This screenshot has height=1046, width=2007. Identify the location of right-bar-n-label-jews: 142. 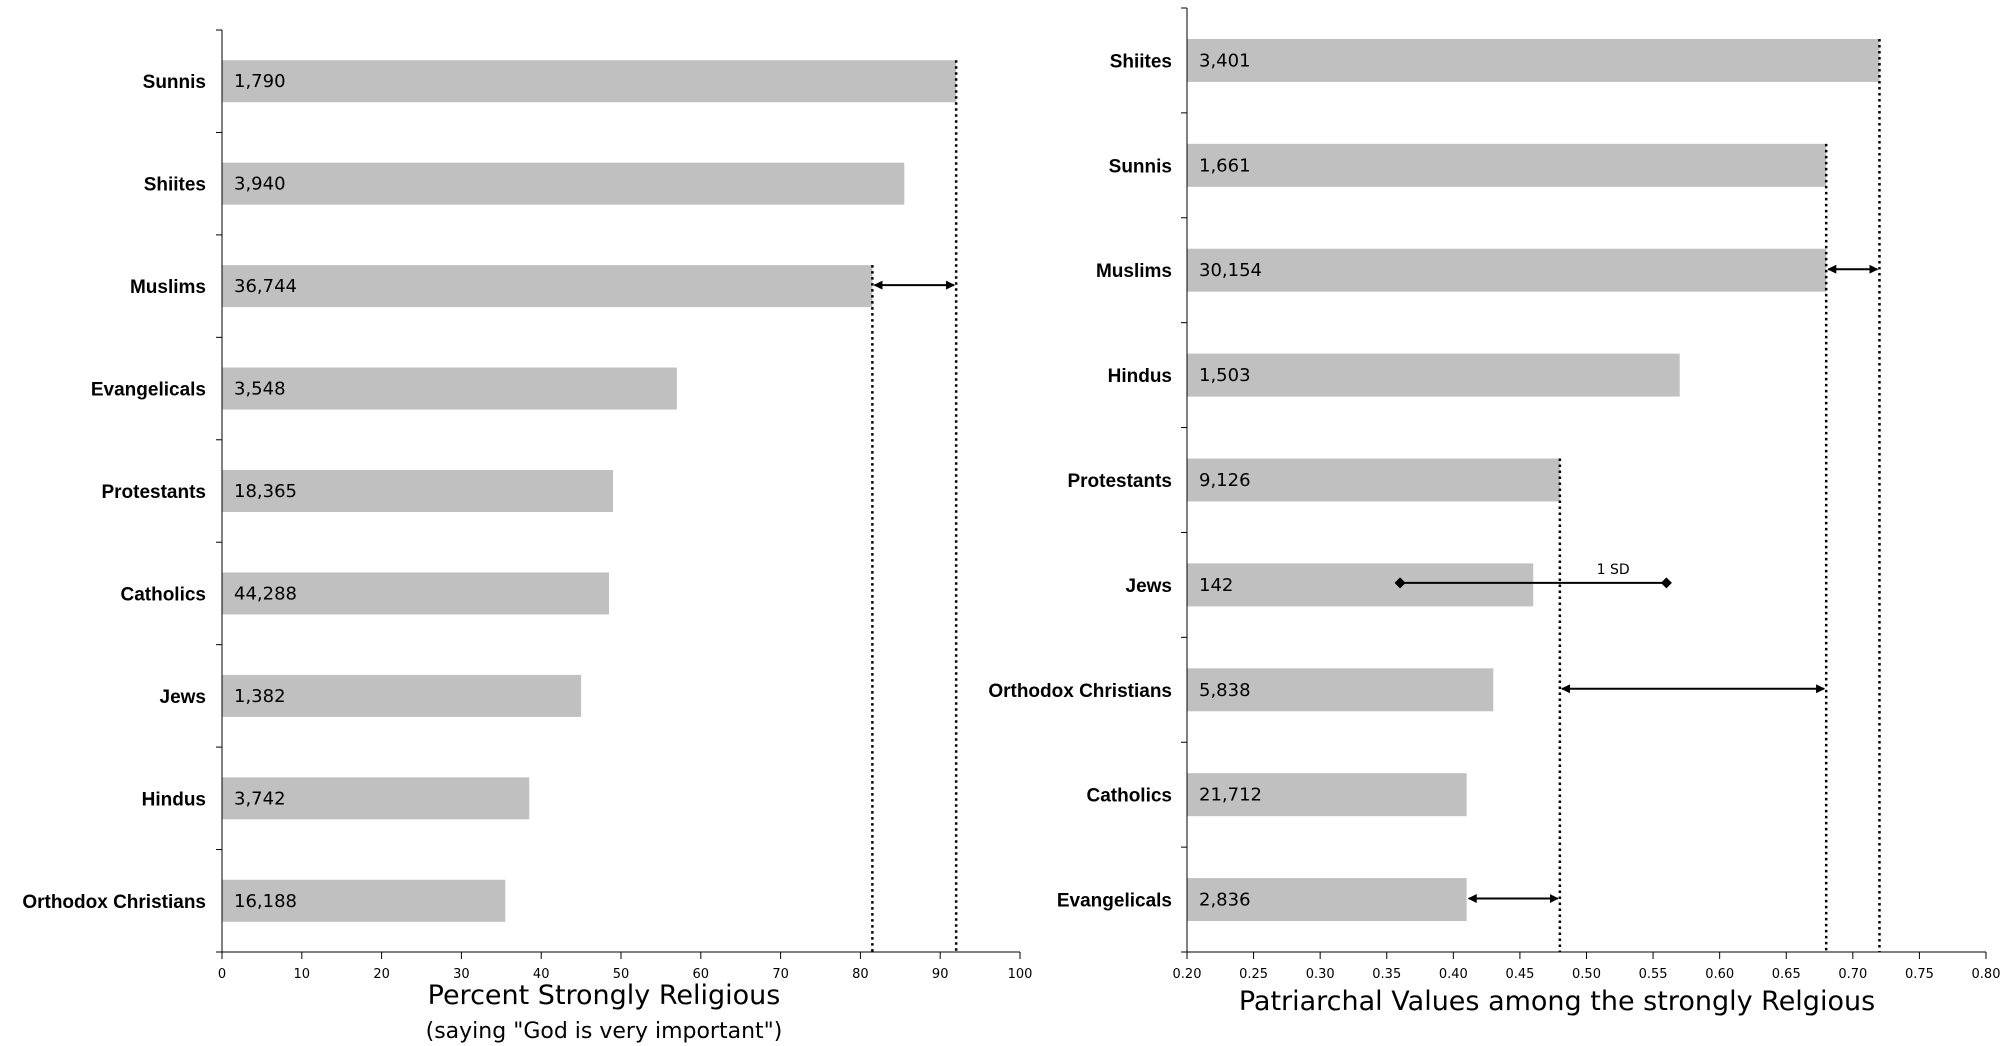
(1216, 585).